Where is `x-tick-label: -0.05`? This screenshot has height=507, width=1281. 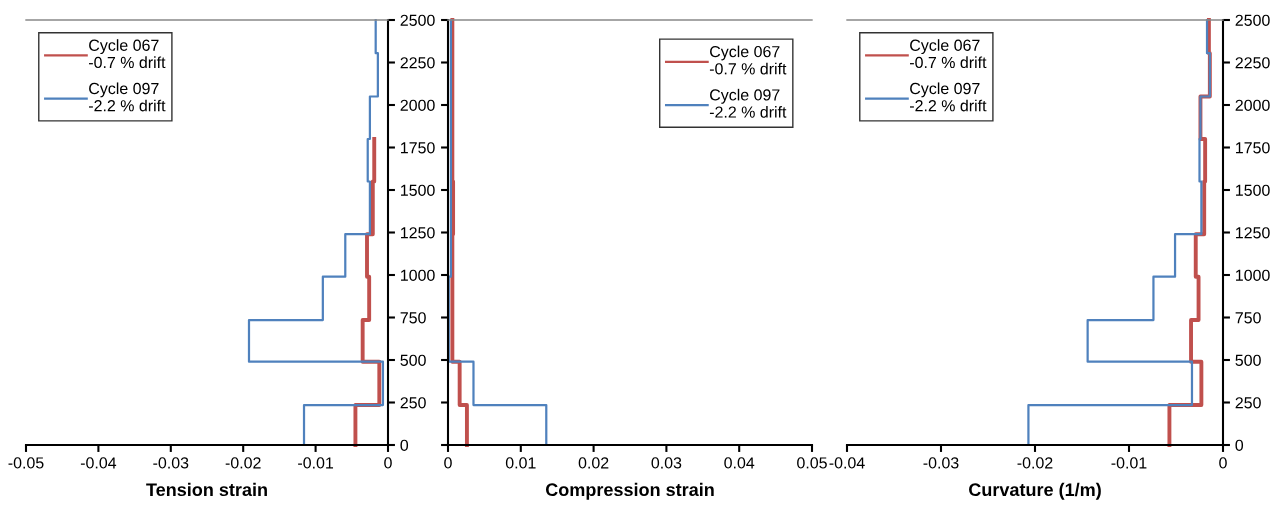
x-tick-label: -0.05 is located at coordinates (26, 463).